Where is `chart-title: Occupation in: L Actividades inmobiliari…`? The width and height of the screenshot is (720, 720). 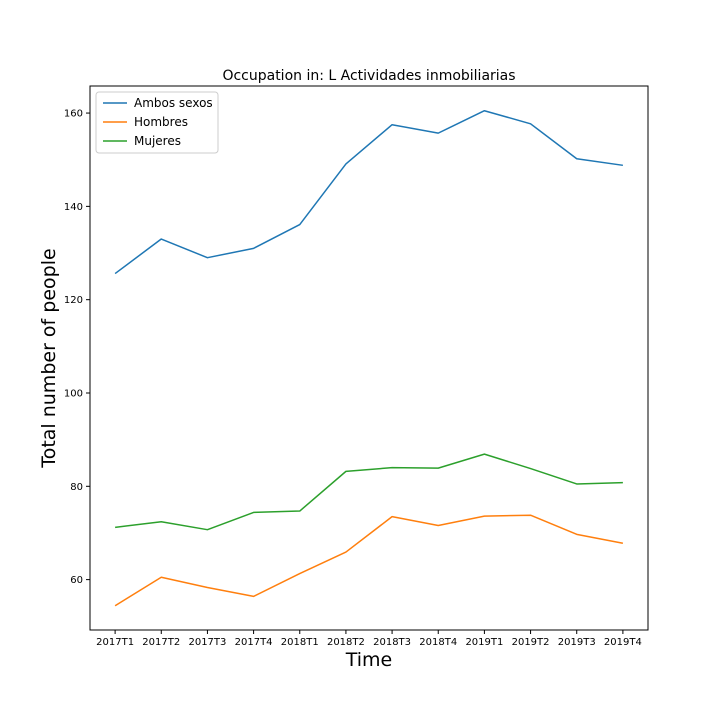 chart-title: Occupation in: L Actividades inmobiliari… is located at coordinates (368, 76).